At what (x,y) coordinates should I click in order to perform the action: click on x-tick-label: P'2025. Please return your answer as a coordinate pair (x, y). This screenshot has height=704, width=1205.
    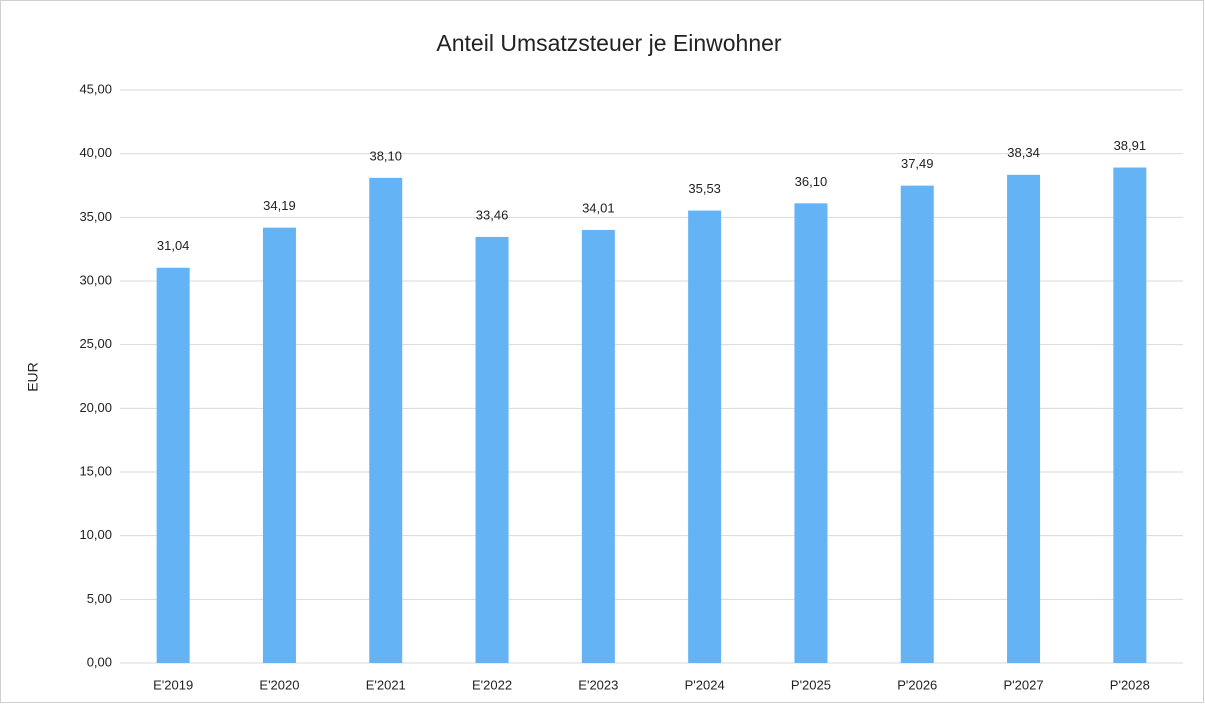
    Looking at the image, I should click on (811, 684).